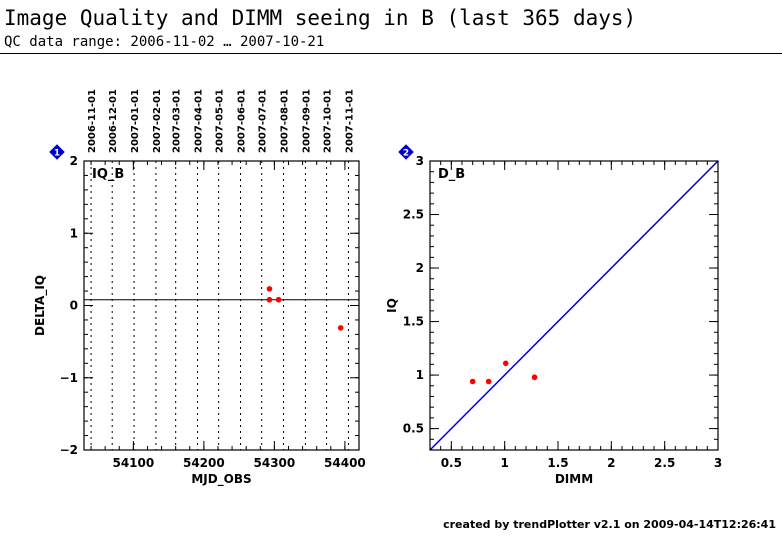 The image size is (782, 542). Describe the element at coordinates (306, 121) in the screenshot. I see `date-marker-label: 2007-09-01` at that location.